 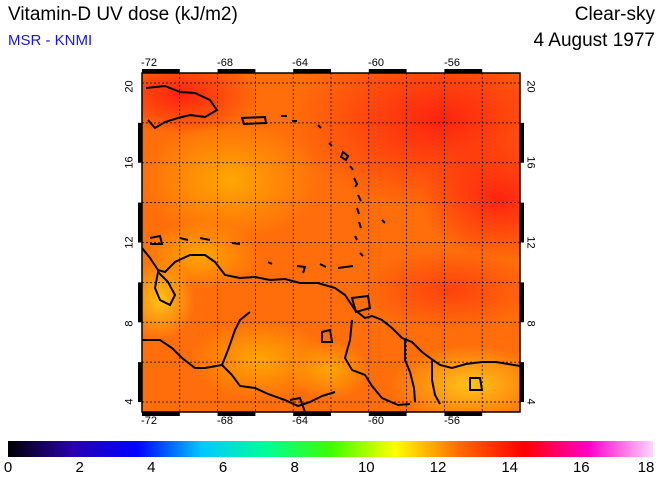 What do you see at coordinates (149, 421) in the screenshot?
I see `lon-tick-bottom: -72` at bounding box center [149, 421].